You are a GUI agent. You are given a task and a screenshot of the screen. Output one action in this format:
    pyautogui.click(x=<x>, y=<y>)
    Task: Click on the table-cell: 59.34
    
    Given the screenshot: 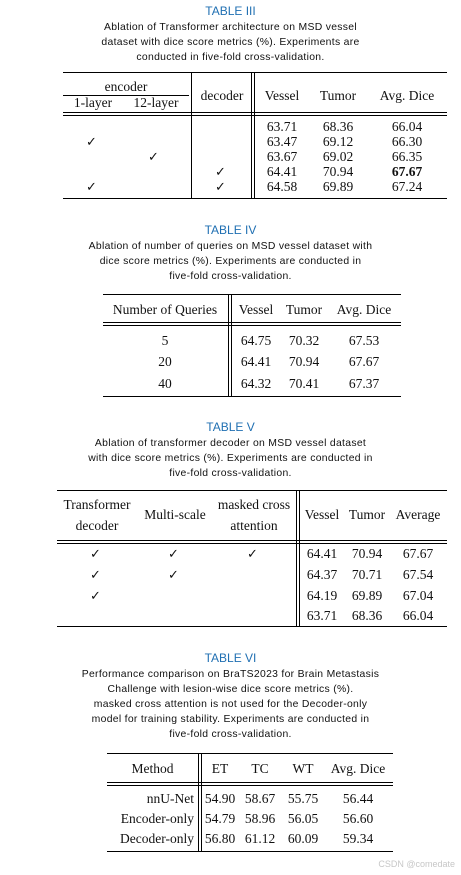 What is the action you would take?
    pyautogui.click(x=358, y=838)
    